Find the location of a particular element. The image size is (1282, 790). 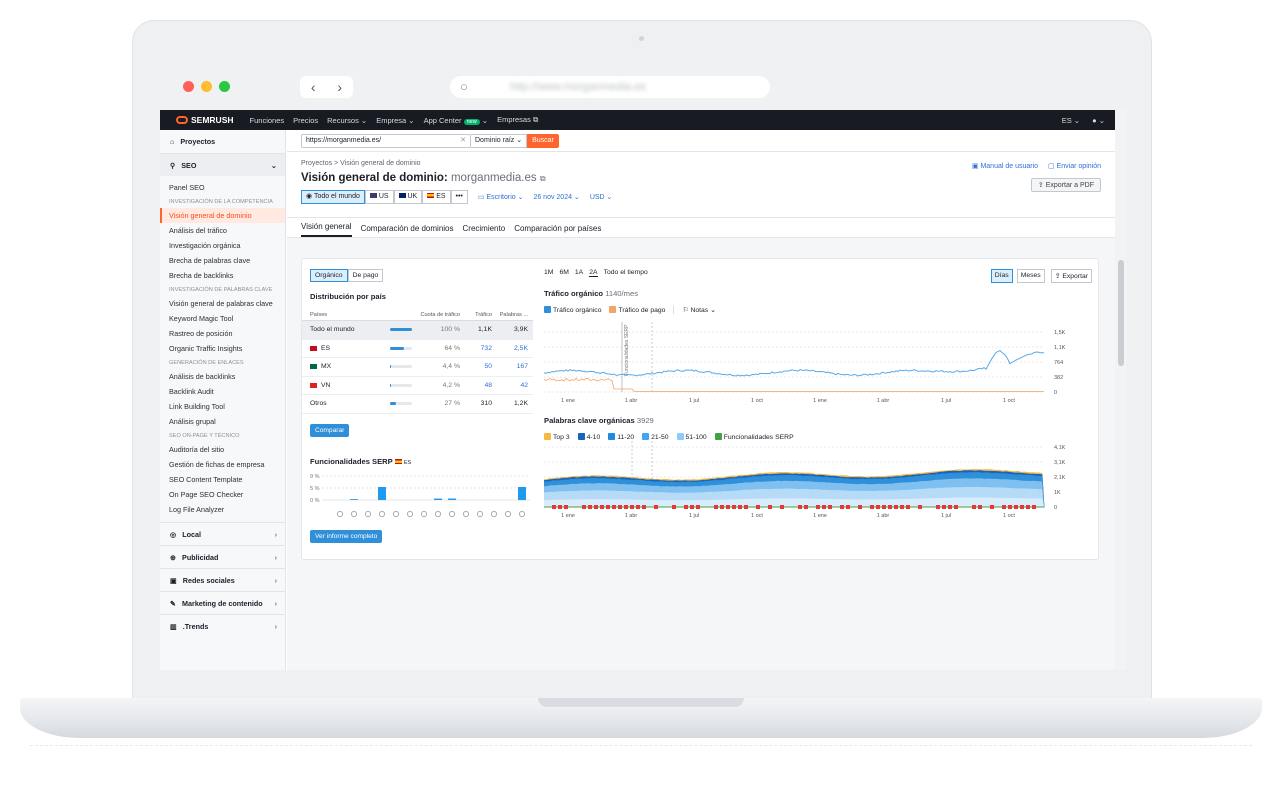

sidebar-item: Análisis grupal is located at coordinates (192, 421).